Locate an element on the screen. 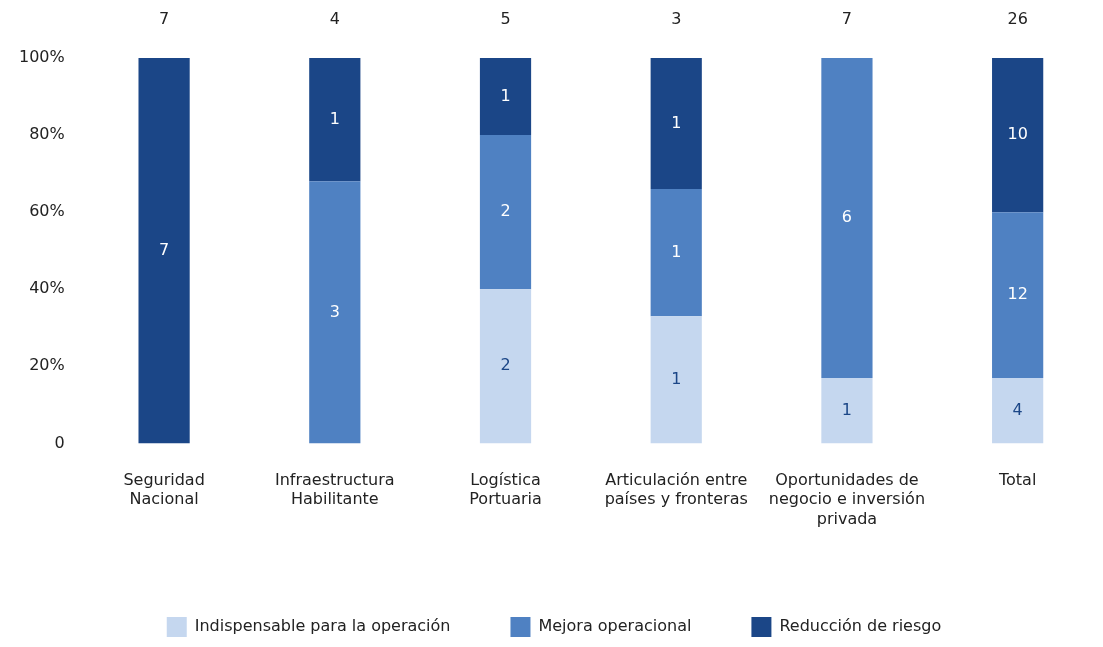  y-tick-label: 20% is located at coordinates (47, 365).